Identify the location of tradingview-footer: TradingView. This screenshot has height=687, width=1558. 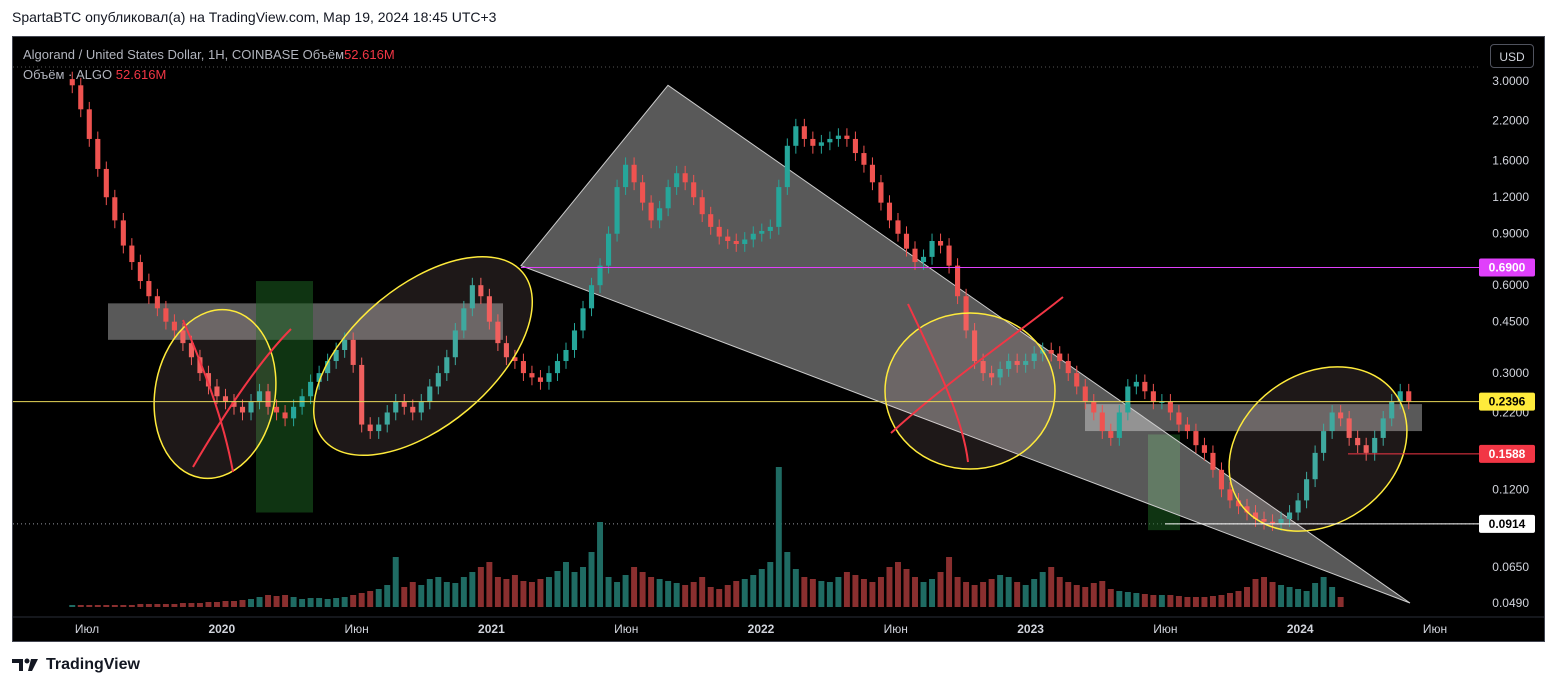
(76, 665).